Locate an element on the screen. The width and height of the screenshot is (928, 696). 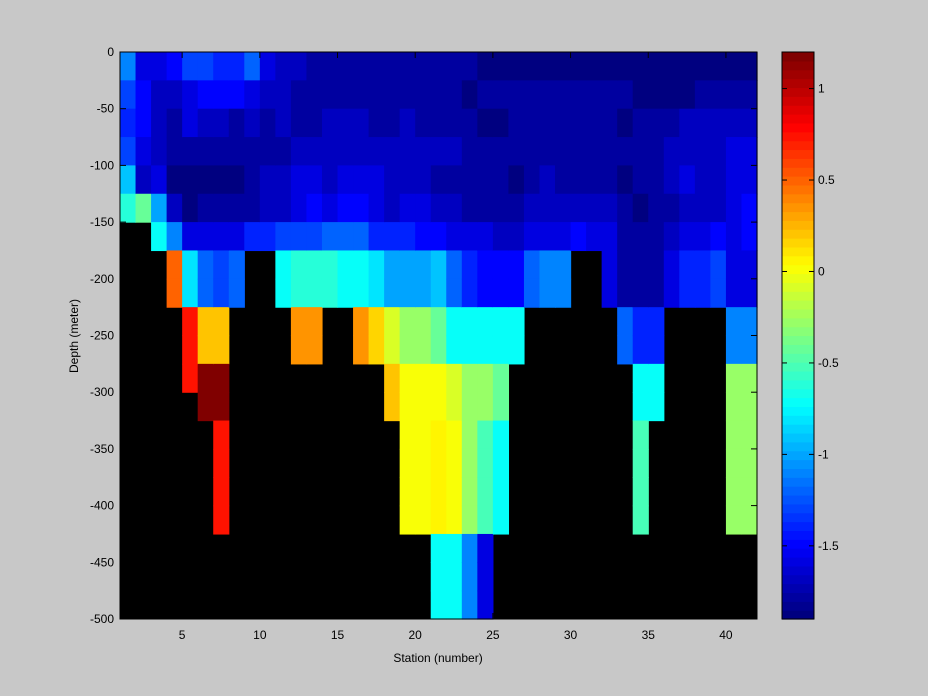
y-tick-label: -350 is located at coordinates (102, 449).